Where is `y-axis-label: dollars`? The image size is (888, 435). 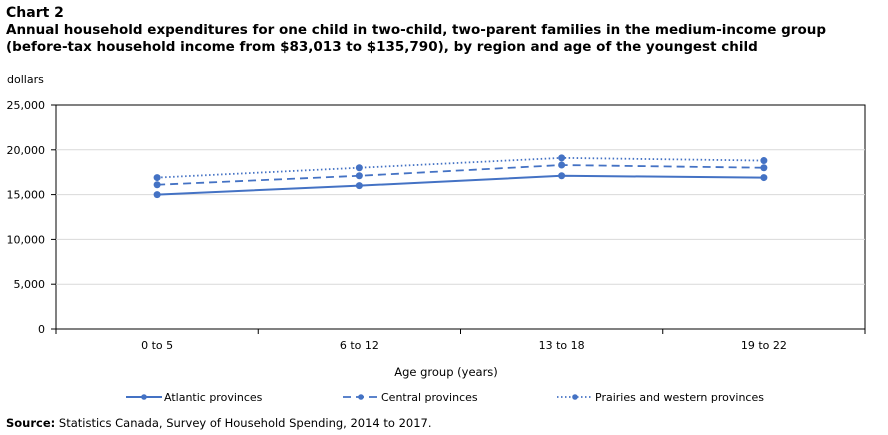 y-axis-label: dollars is located at coordinates (25, 79).